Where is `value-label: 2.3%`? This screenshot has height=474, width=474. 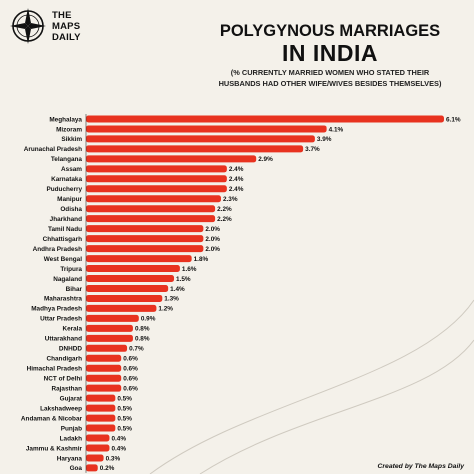
value-label: 2.3% is located at coordinates (230, 199).